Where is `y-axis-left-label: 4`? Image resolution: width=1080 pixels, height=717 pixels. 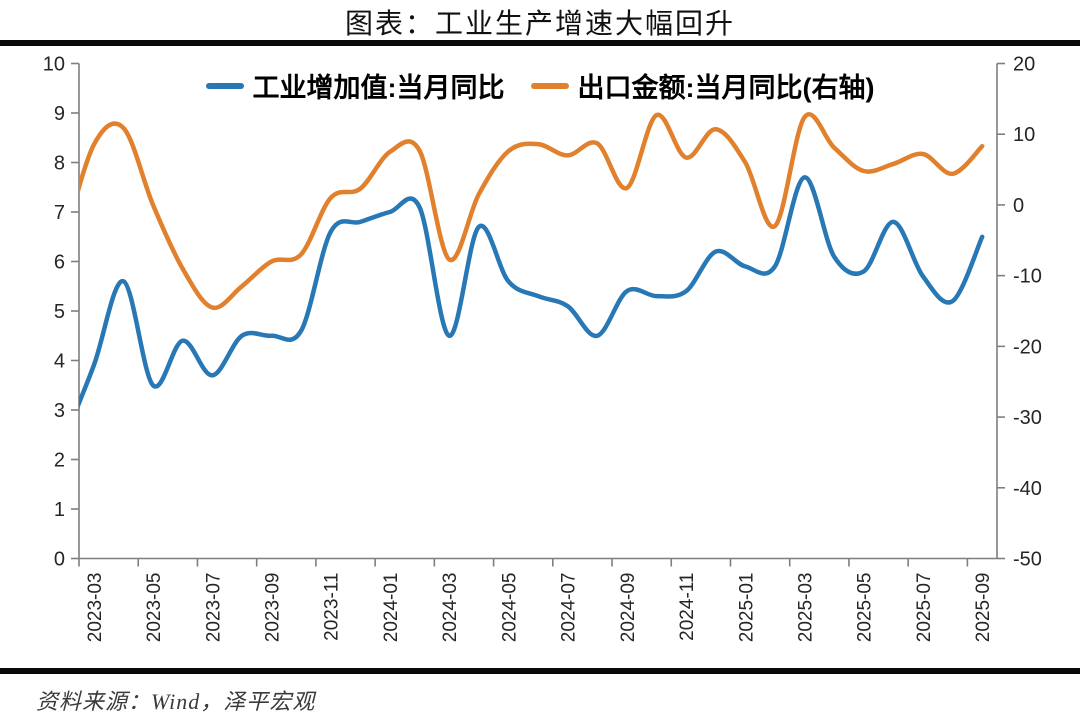 y-axis-left-label: 4 is located at coordinates (59, 362).